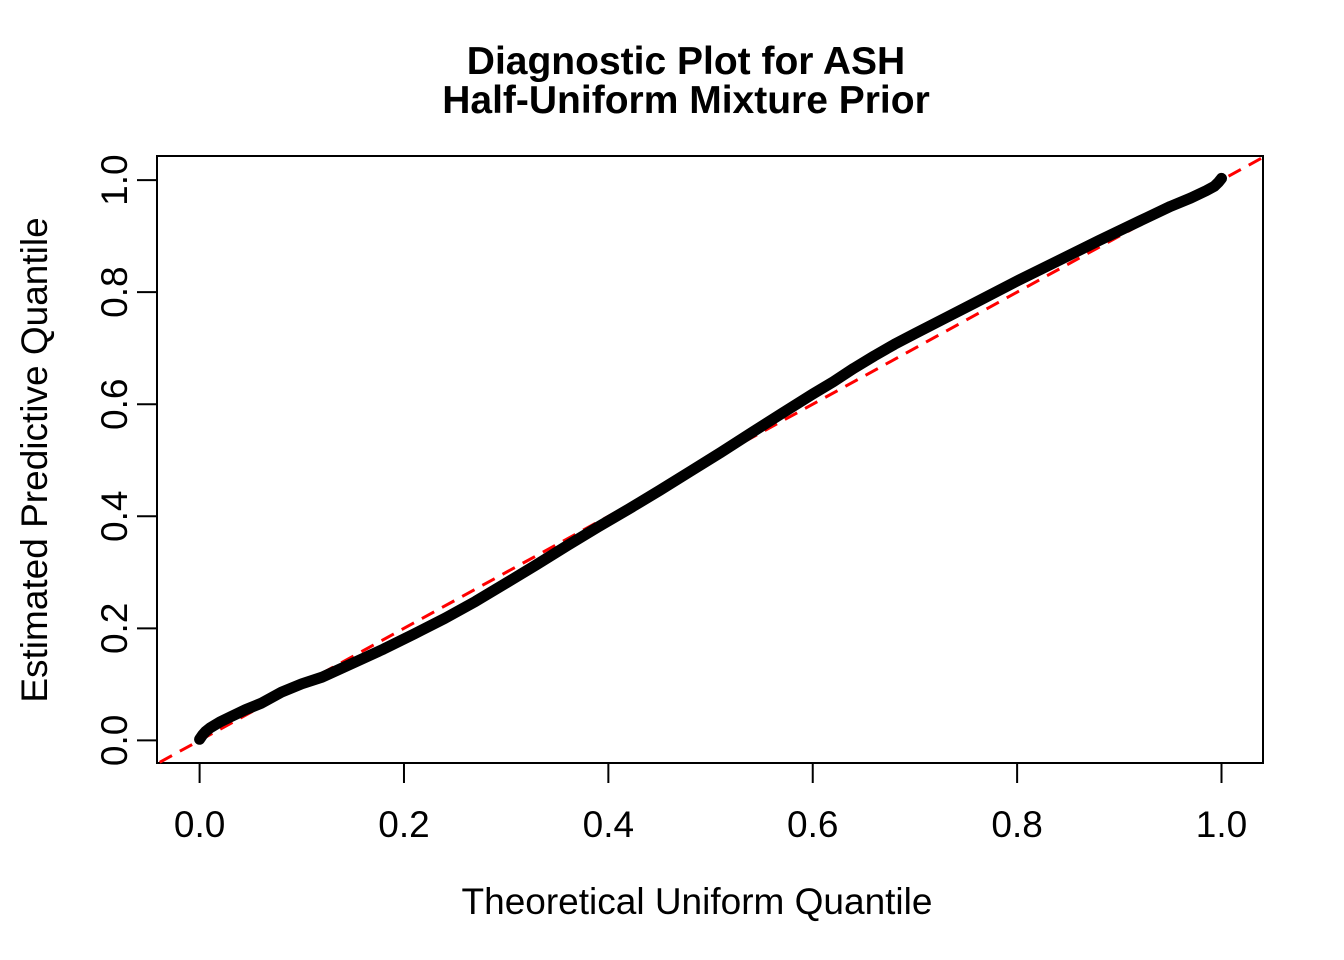 The height and width of the screenshot is (960, 1344). Describe the element at coordinates (114, 291) in the screenshot. I see `y-tick-label: 0.8` at that location.